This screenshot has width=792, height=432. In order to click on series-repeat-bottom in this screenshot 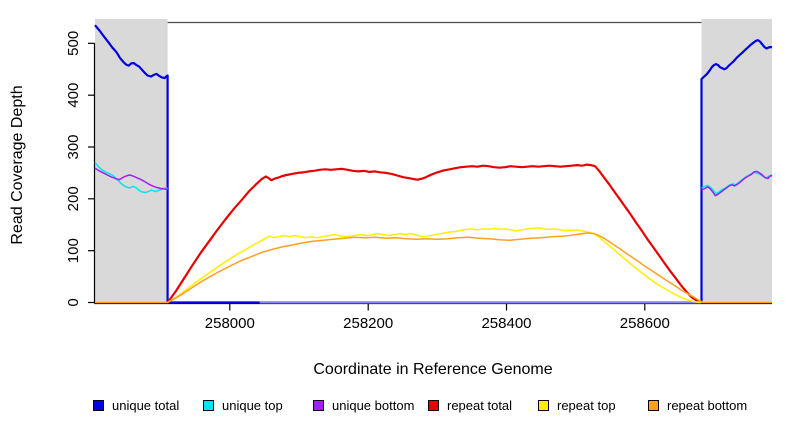, I will do `click(433, 268)`.